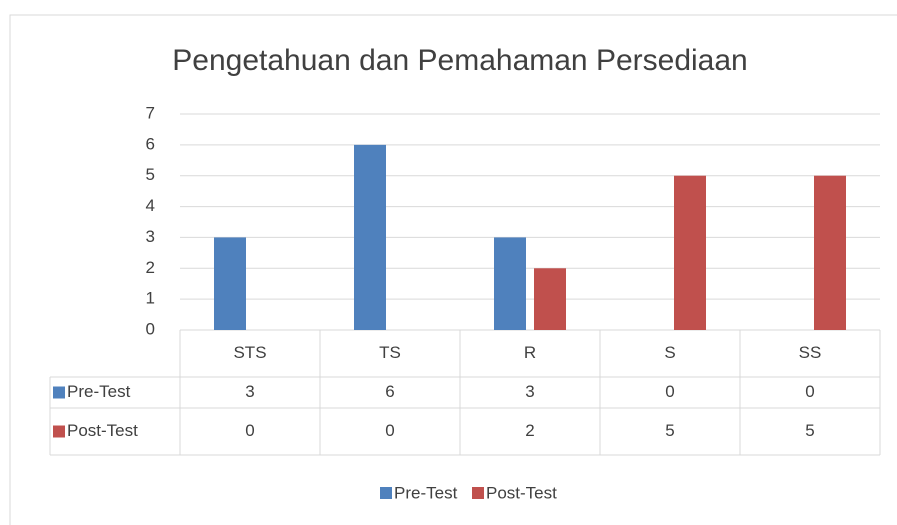  I want to click on chart-title: Pengetahuan dan Pemahaman Persediaan, so click(459, 60).